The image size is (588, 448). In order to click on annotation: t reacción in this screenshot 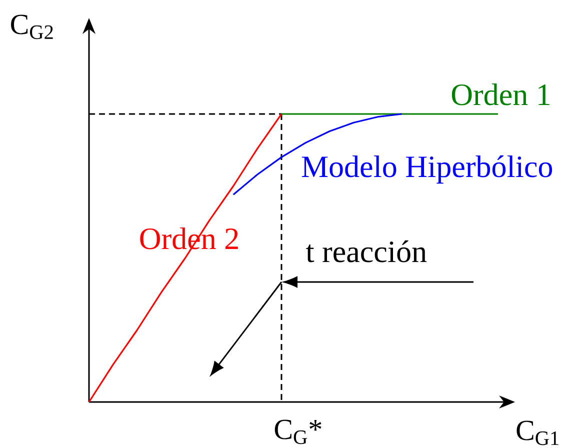, I will do `click(366, 251)`.